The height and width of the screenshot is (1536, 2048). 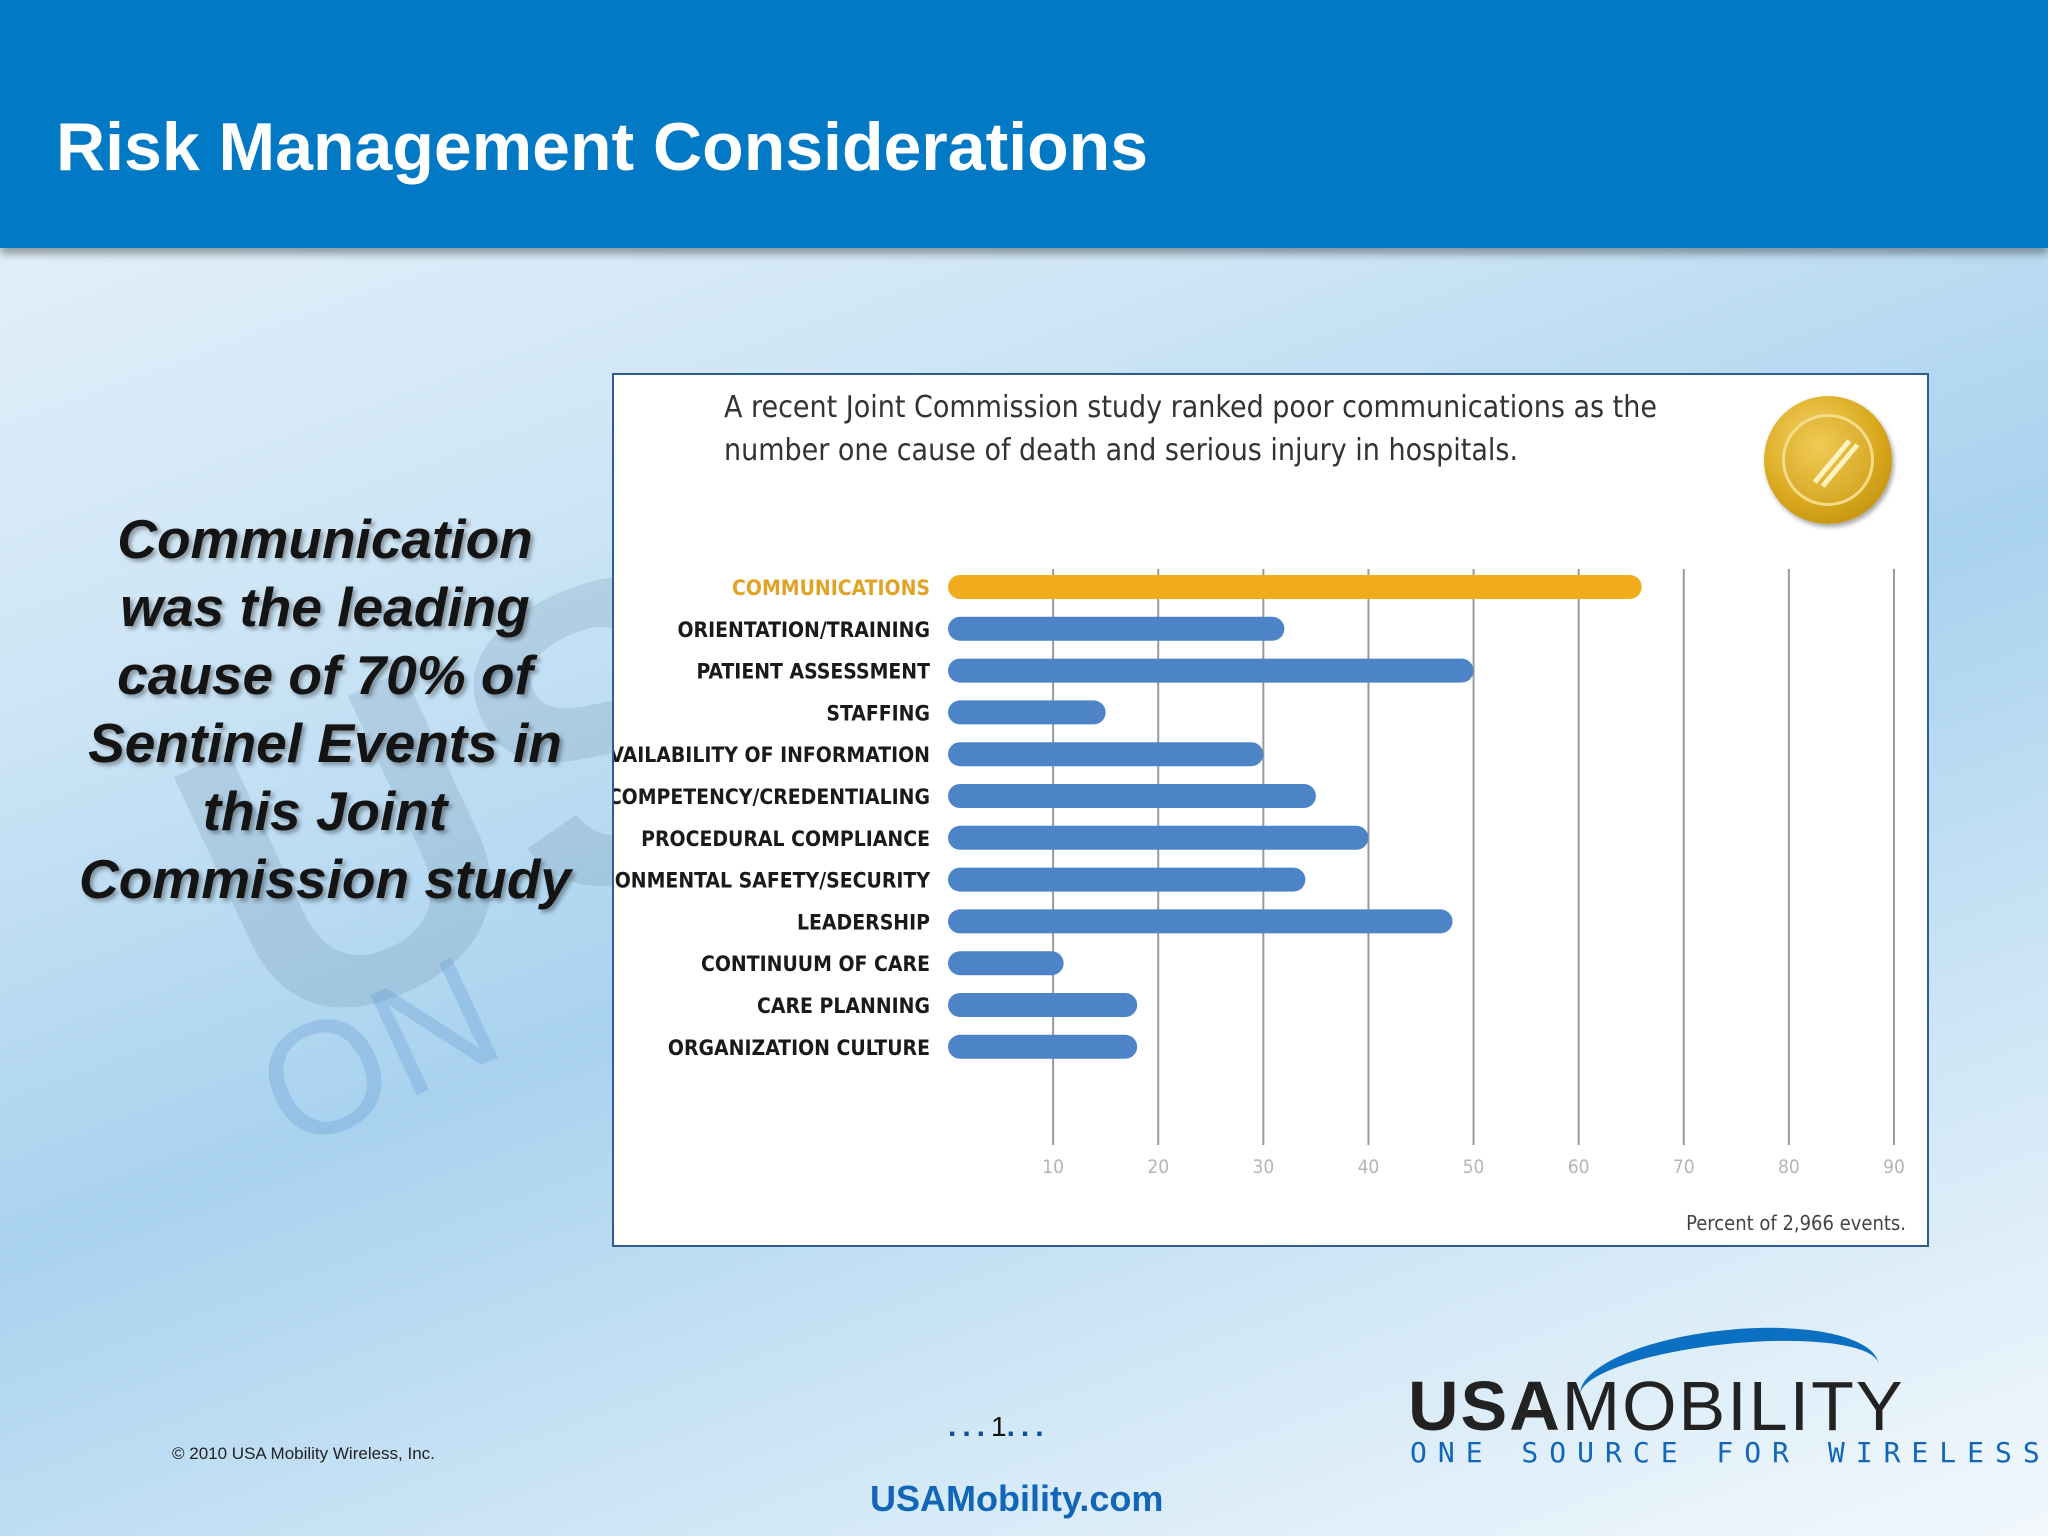 What do you see at coordinates (1894, 1167) in the screenshot?
I see `x-tick-label: 90` at bounding box center [1894, 1167].